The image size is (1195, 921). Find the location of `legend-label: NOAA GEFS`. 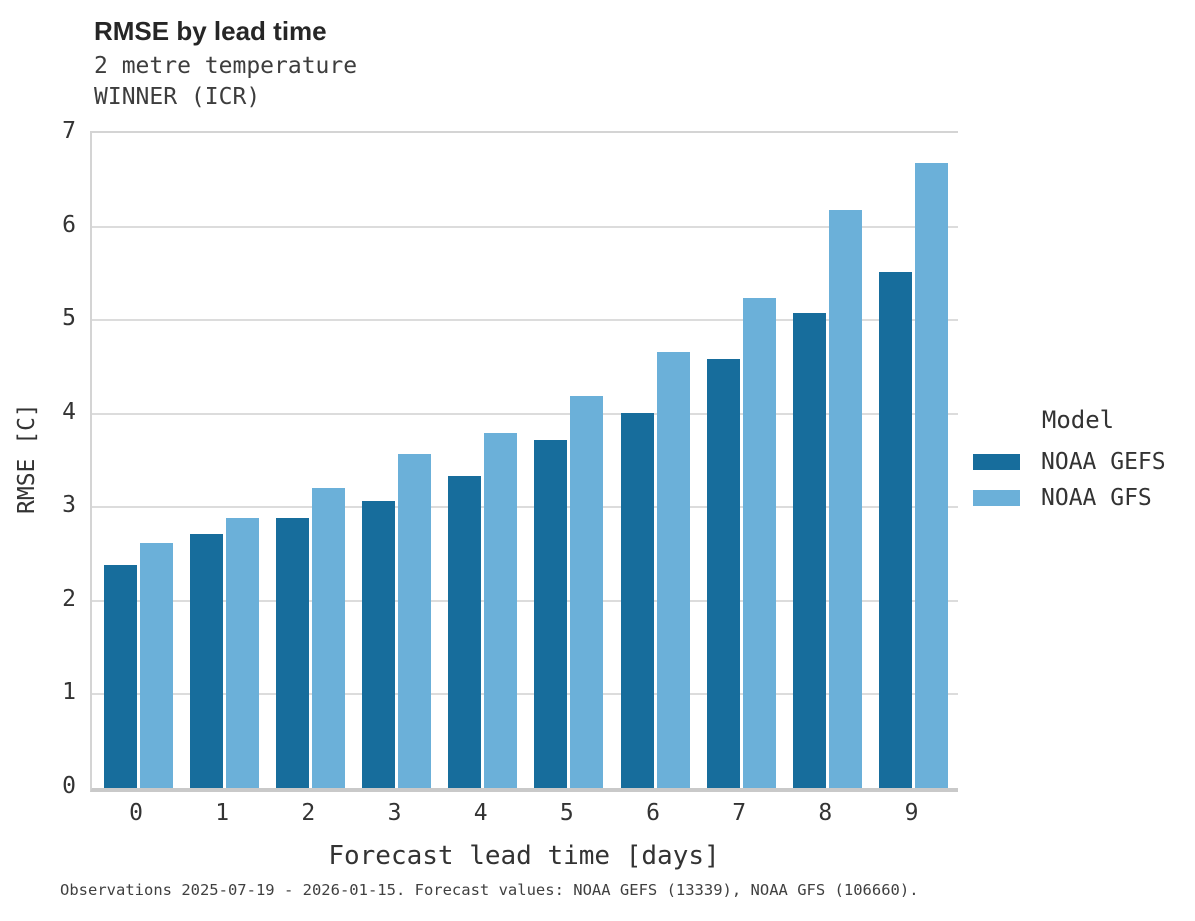

legend-label: NOAA GEFS is located at coordinates (1103, 462).